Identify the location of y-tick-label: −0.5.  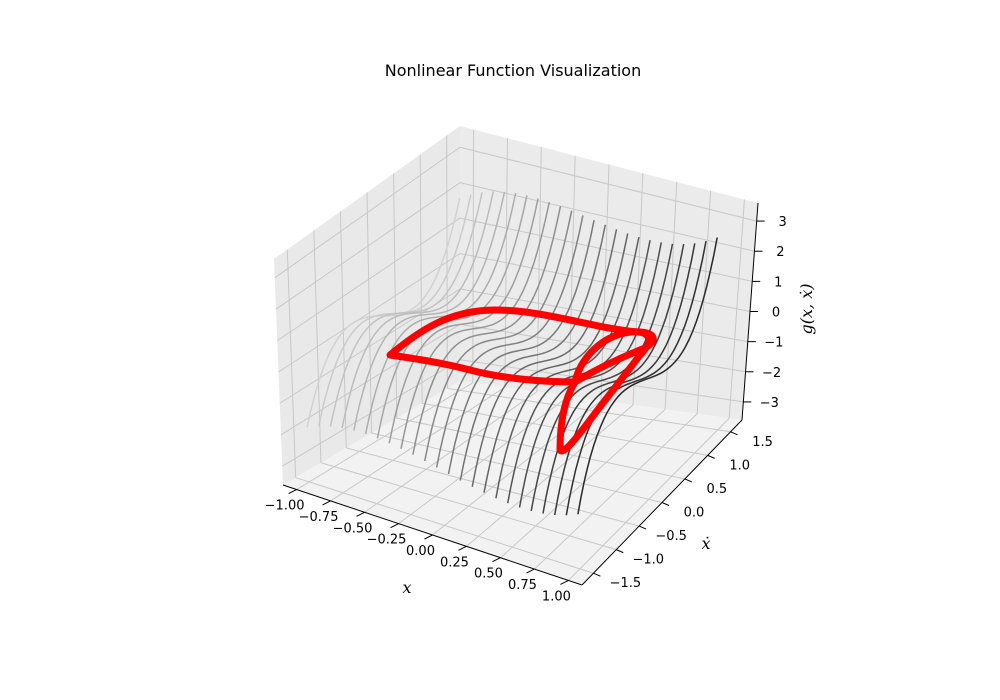
(671, 536).